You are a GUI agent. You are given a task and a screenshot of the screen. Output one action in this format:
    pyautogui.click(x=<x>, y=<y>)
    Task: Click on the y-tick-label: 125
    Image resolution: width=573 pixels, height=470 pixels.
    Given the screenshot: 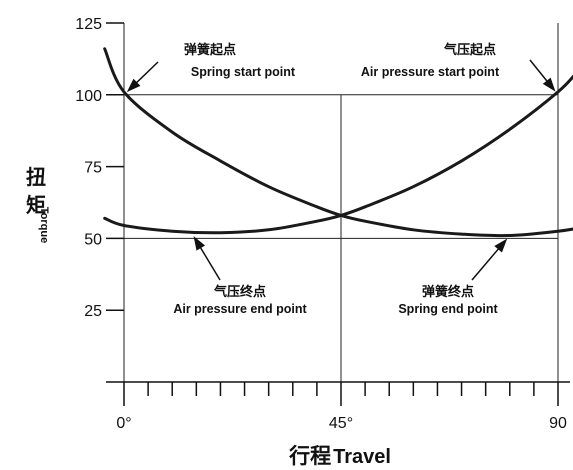 What is the action you would take?
    pyautogui.click(x=88, y=24)
    